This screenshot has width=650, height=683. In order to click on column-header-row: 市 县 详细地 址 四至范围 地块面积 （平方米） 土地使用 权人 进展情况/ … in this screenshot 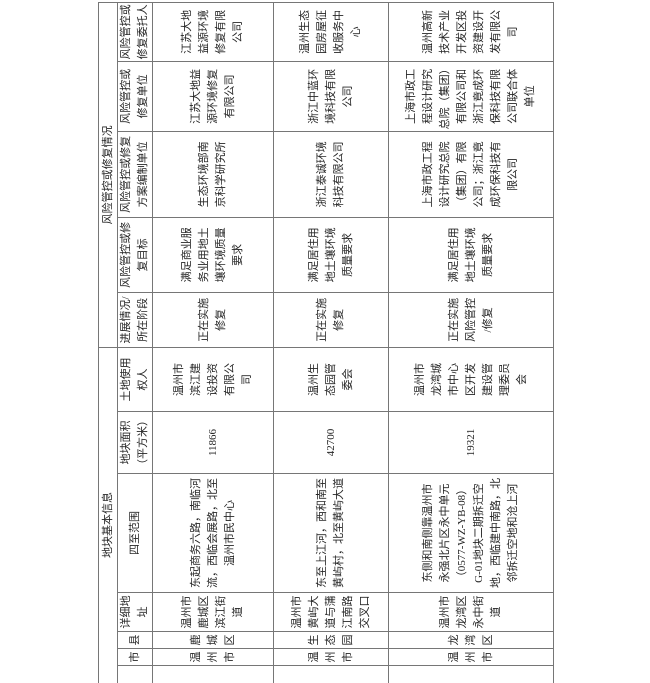, I will do `click(135, 342)`.